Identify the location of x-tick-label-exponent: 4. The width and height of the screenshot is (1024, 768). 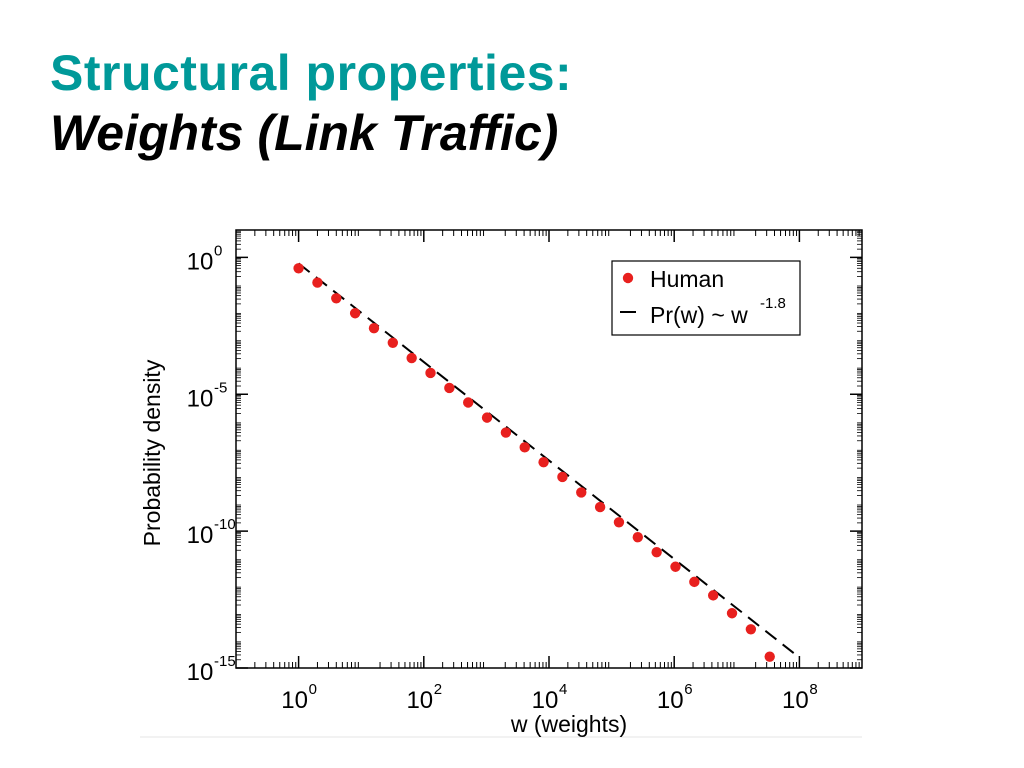
(563, 689).